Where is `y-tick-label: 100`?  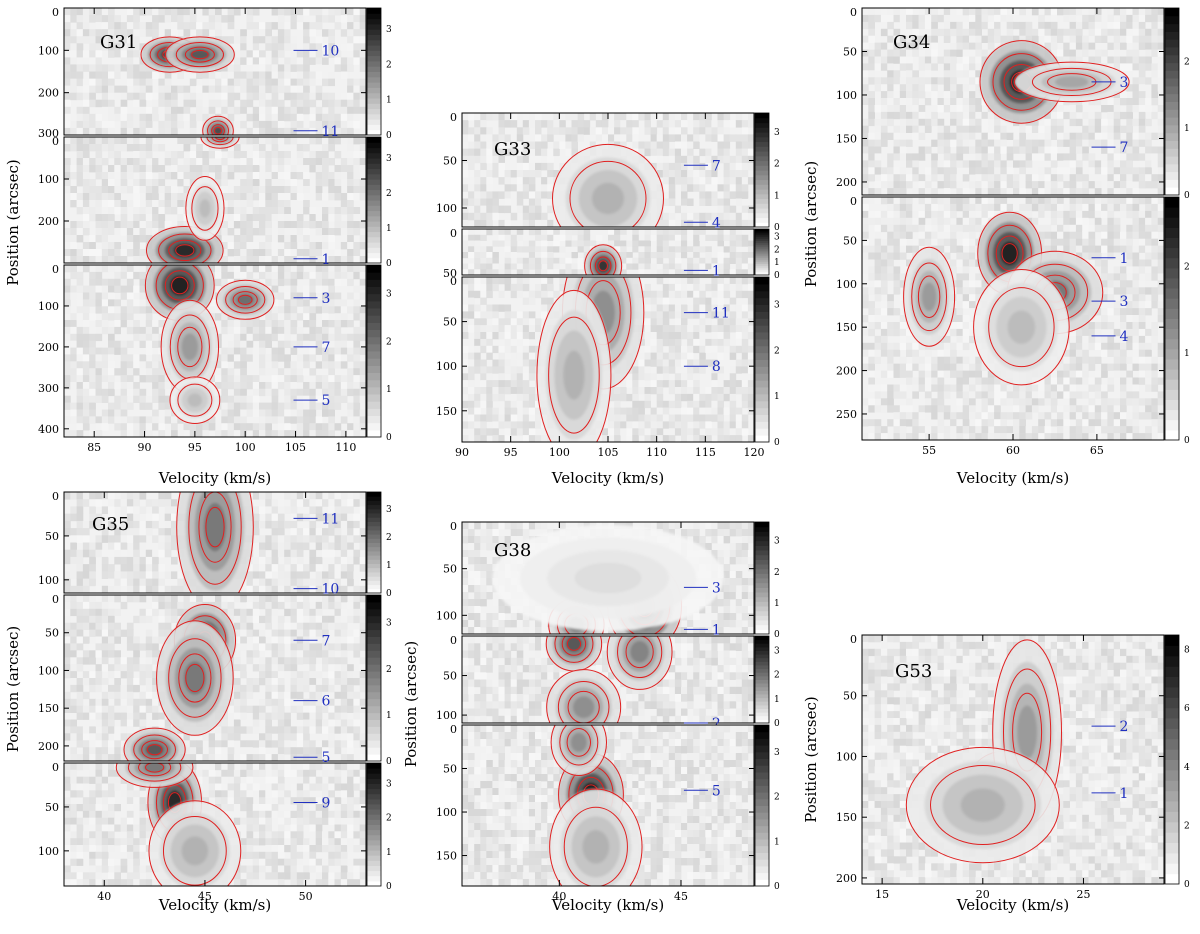
y-tick-label: 100 is located at coordinates (446, 715).